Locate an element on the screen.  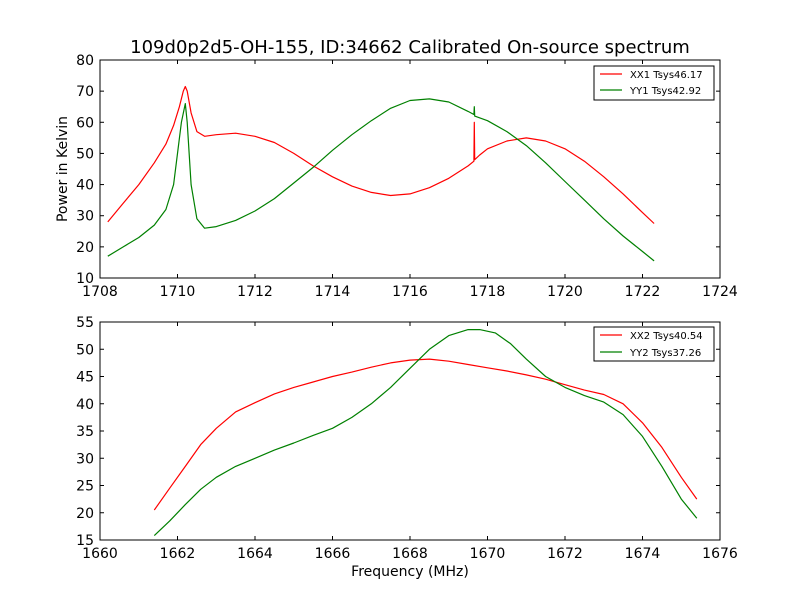
top-xtick-label: 1716 is located at coordinates (410, 292).